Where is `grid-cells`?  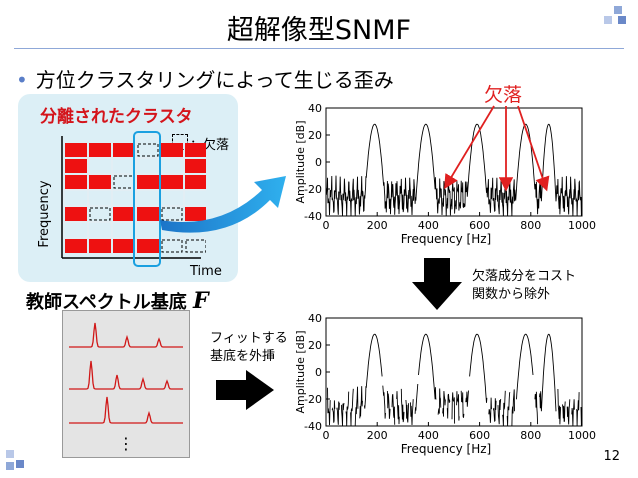
grid-cells is located at coordinates (134, 198).